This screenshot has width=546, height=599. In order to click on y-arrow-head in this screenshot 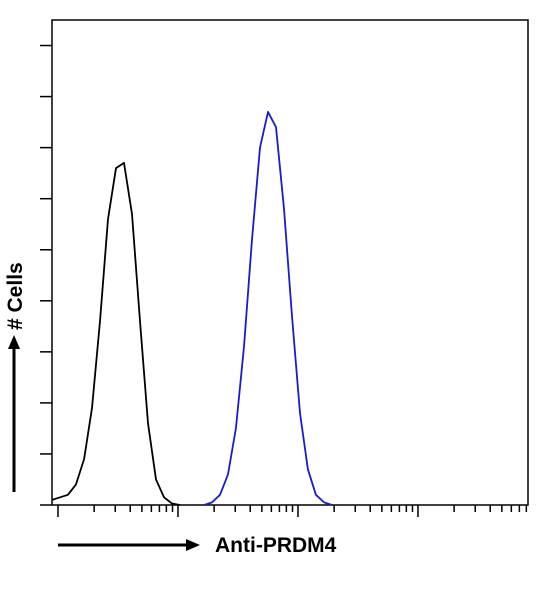, I will do `click(14, 342)`.